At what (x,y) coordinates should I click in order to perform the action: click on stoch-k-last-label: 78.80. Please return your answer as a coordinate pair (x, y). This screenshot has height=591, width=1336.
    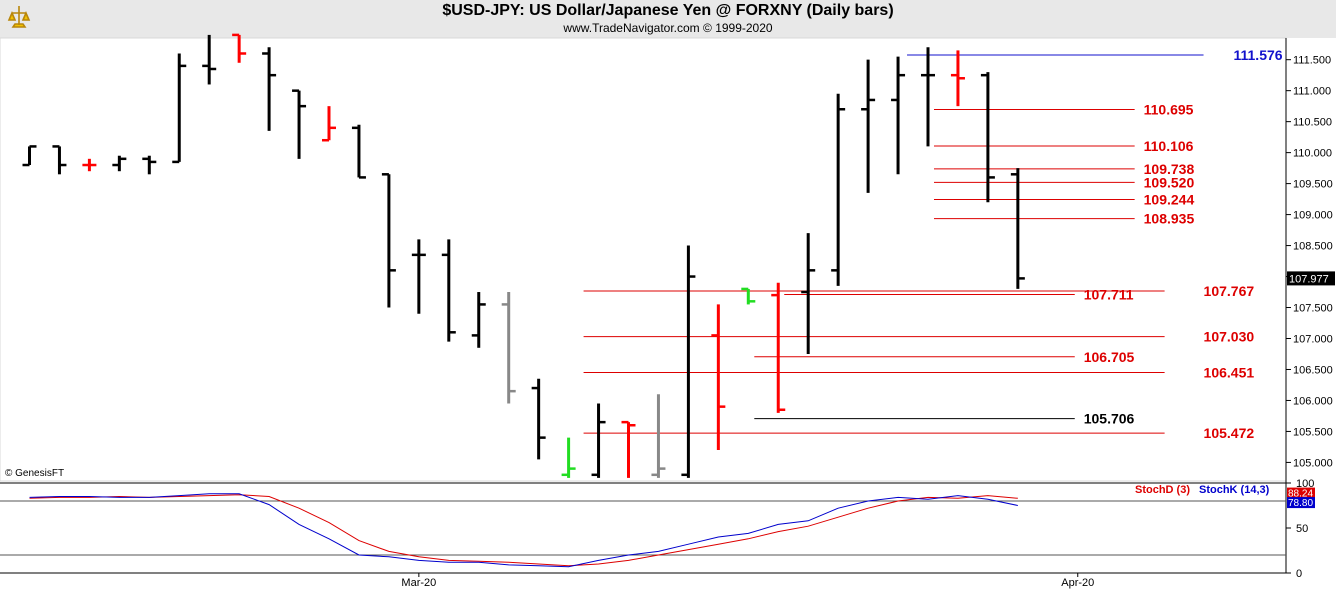
    Looking at the image, I should click on (1300, 503).